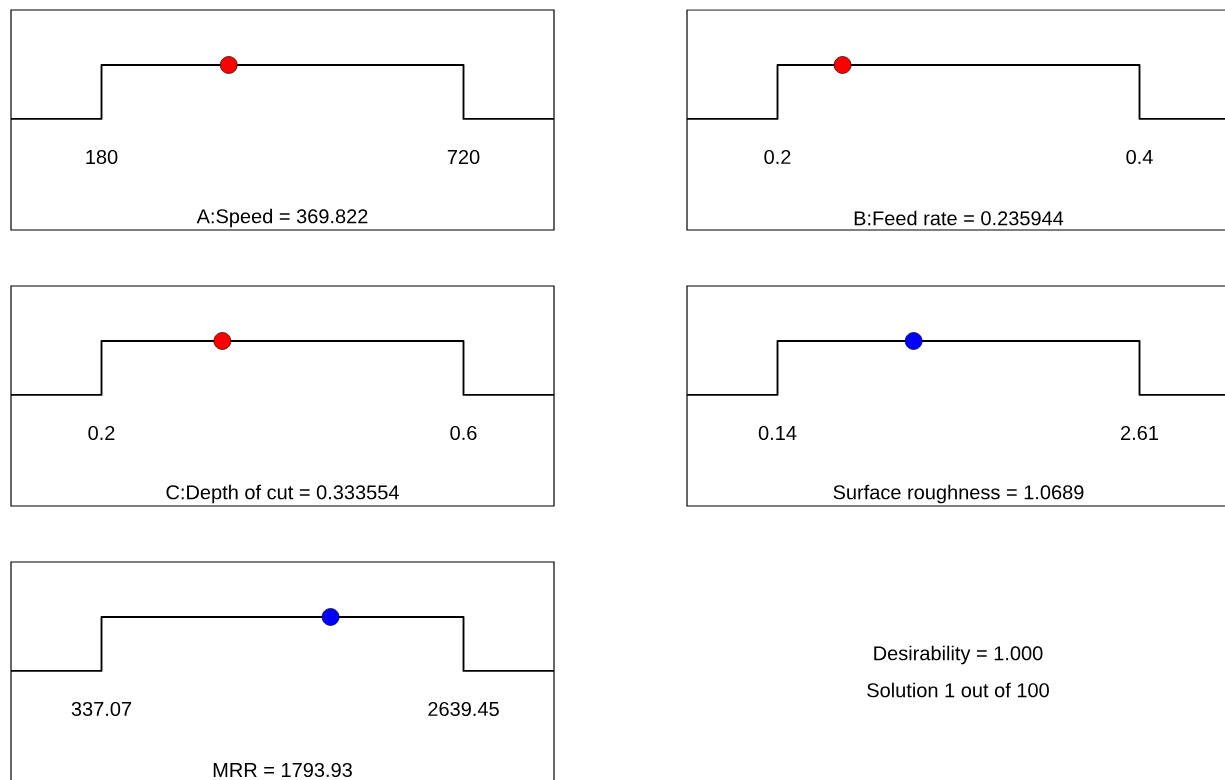  Describe the element at coordinates (282, 770) in the screenshot. I see `x-axis-title: MRR = 1793.93` at that location.